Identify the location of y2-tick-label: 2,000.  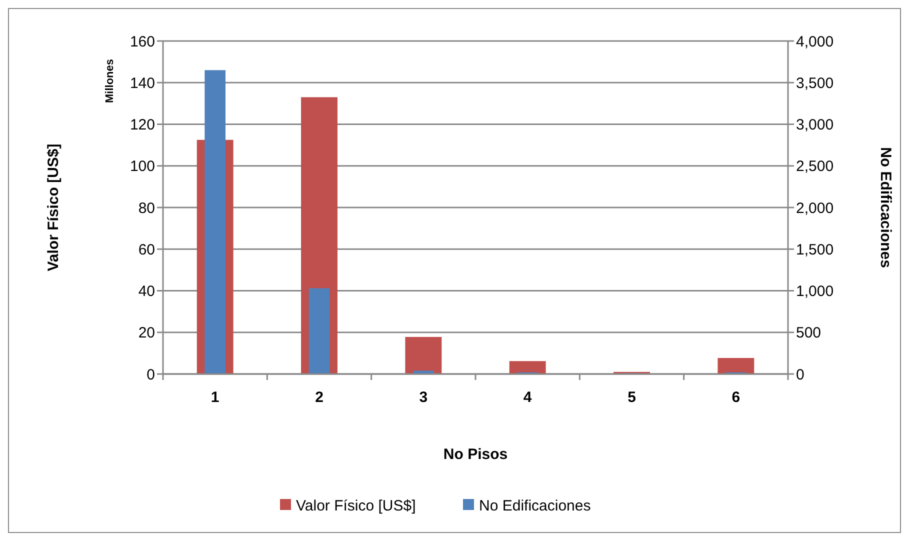
(815, 208).